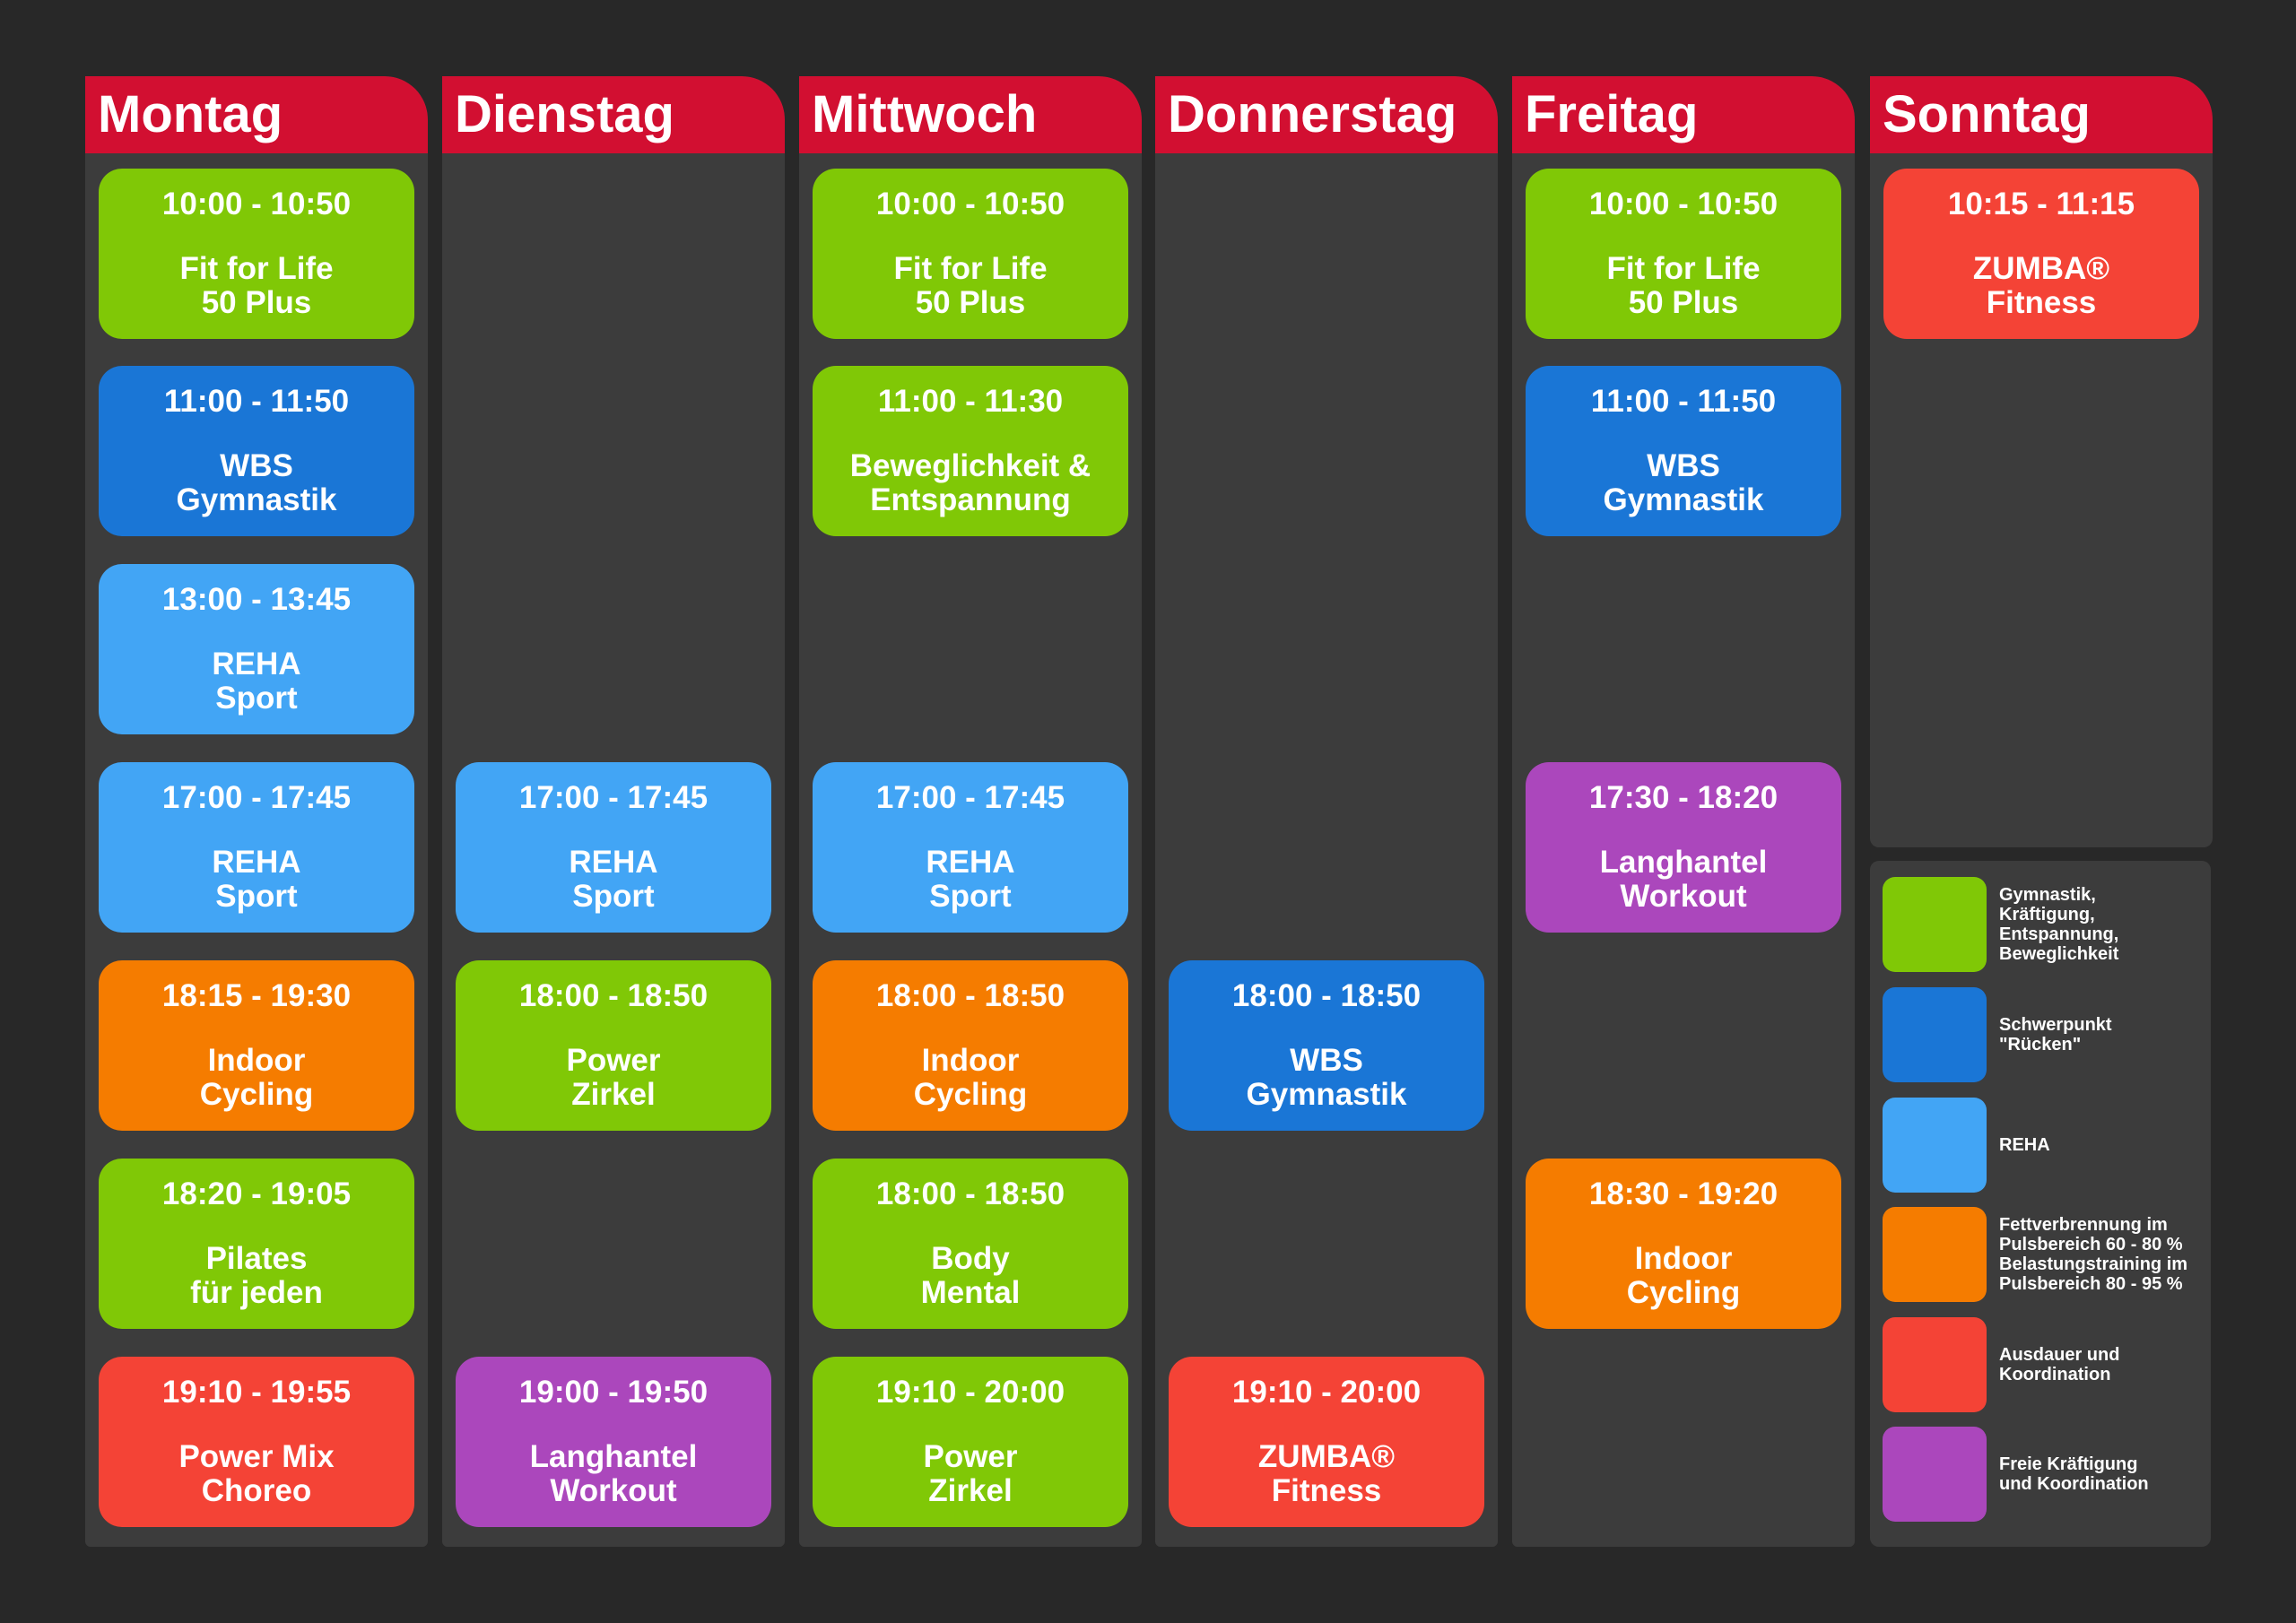  I want to click on class-card: 19:10 - 19:55 Power Mix Choreo, so click(256, 1442).